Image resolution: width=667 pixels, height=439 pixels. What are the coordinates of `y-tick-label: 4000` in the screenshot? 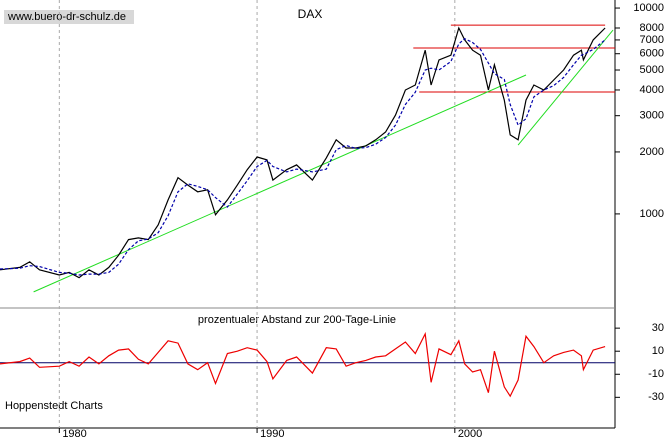 It's located at (652, 90).